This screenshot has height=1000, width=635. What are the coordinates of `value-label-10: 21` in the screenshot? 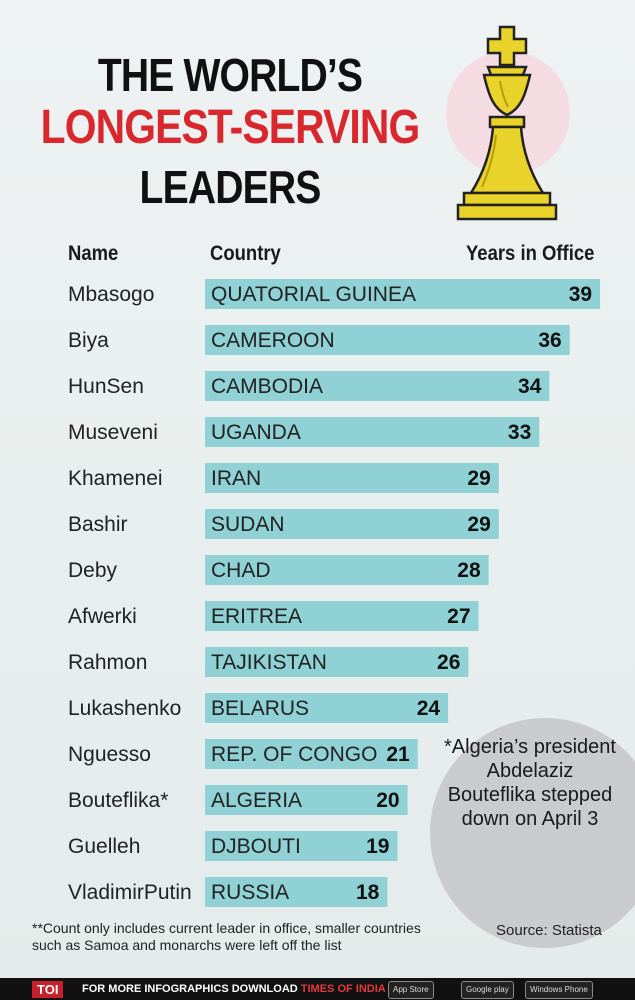 It's located at (398, 754).